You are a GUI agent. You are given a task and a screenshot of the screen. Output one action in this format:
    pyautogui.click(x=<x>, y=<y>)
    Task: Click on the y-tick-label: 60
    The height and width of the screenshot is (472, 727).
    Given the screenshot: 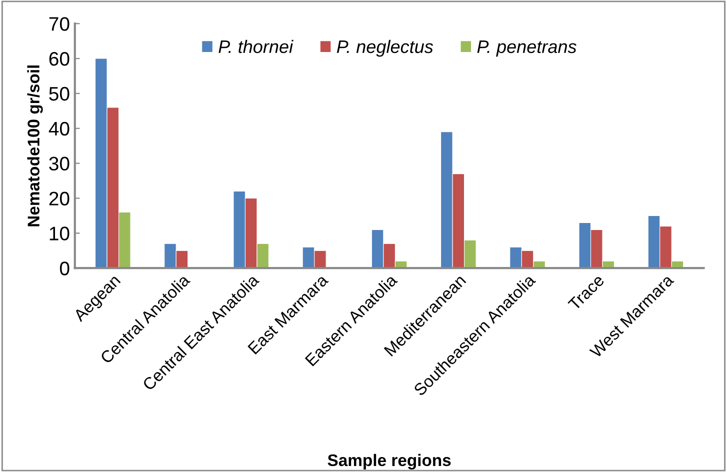 What is the action you would take?
    pyautogui.click(x=59, y=59)
    